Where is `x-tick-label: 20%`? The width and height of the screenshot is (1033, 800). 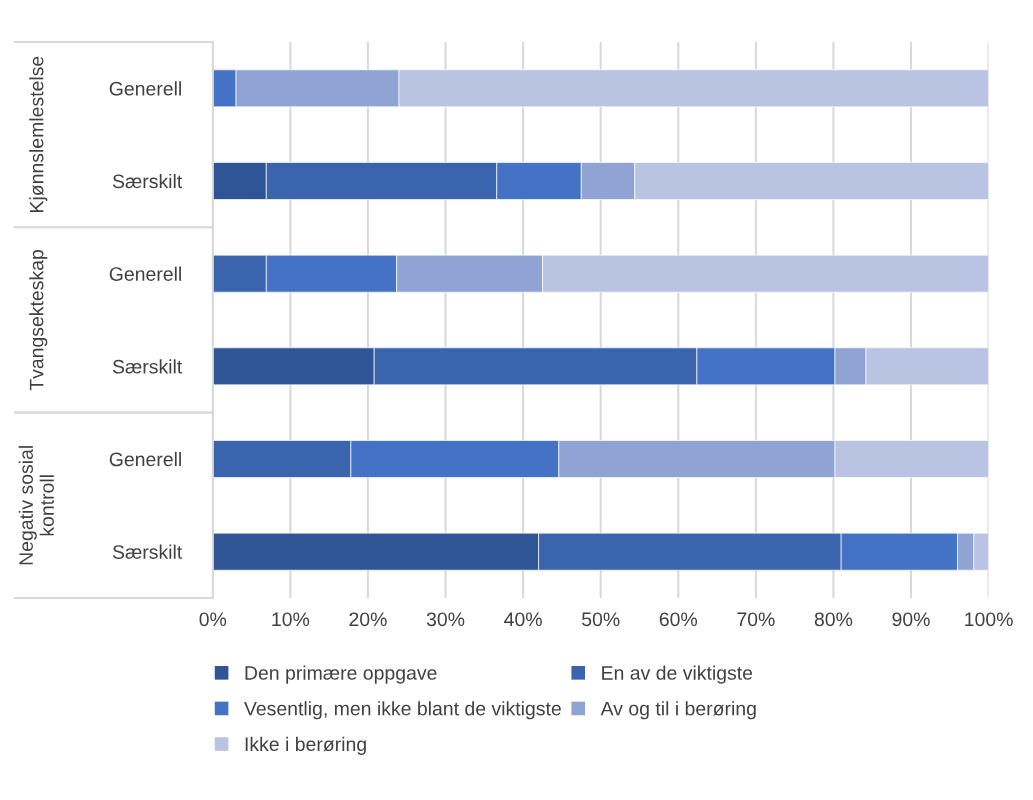
x-tick-label: 20% is located at coordinates (368, 619).